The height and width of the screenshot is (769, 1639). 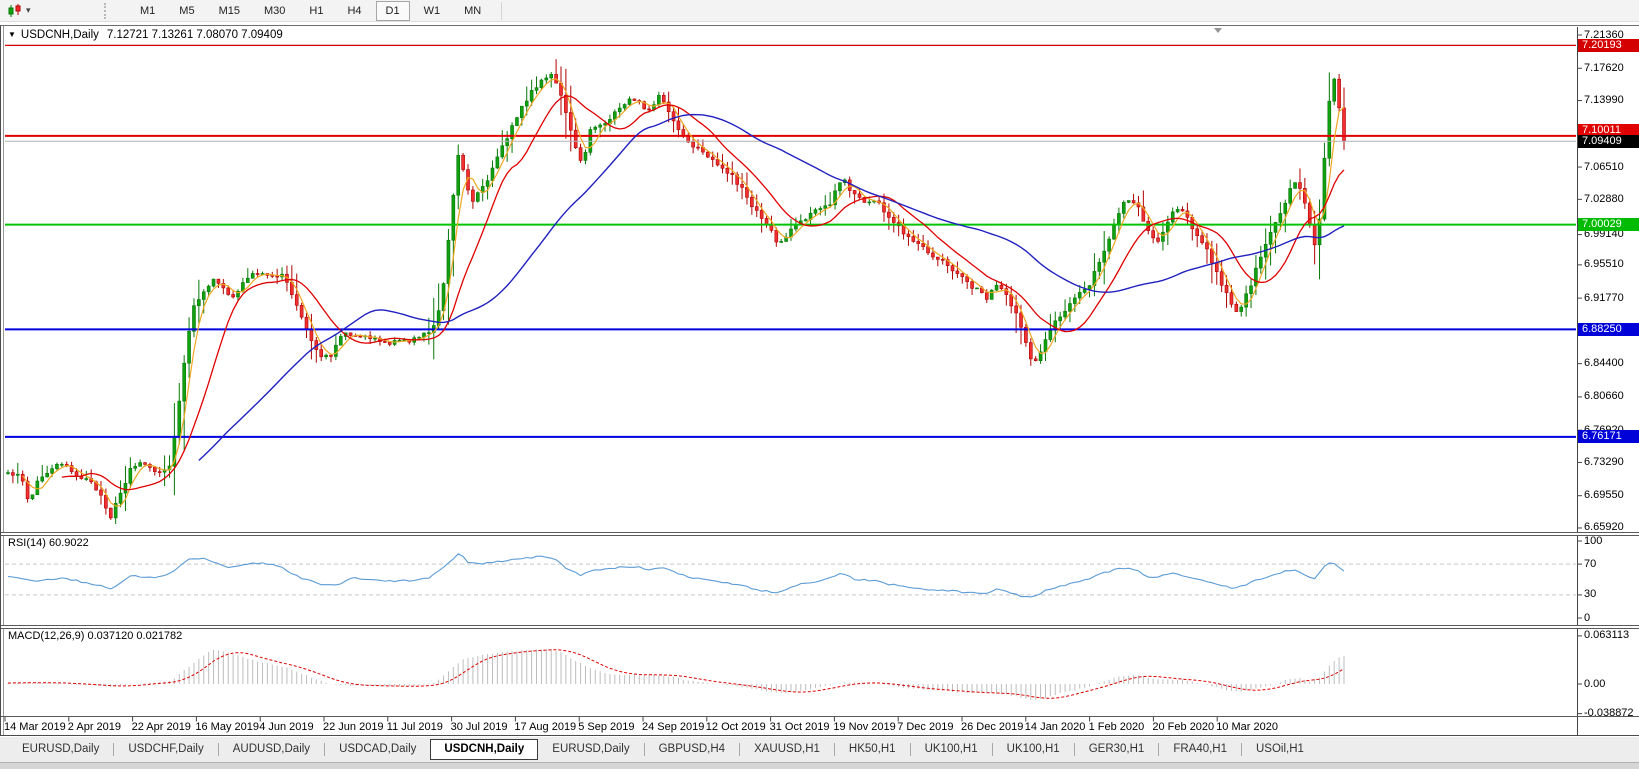 What do you see at coordinates (15, 11) in the screenshot?
I see `candlestick-chart-icon` at bounding box center [15, 11].